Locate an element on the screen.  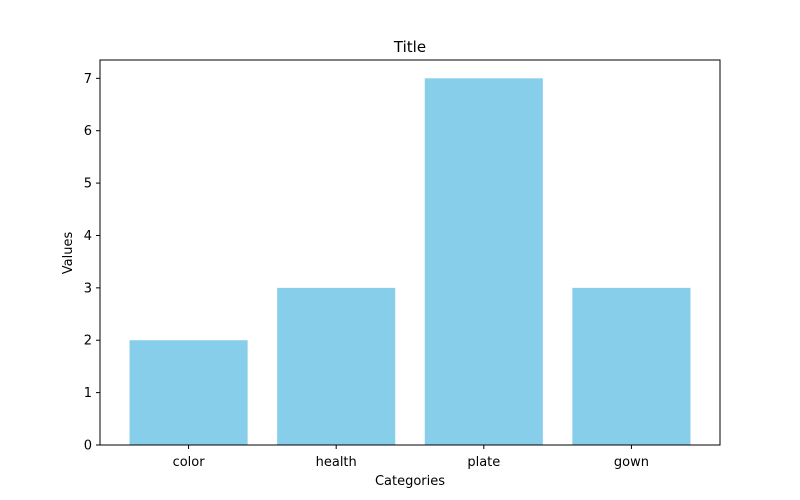
x-axis: color health plate gown is located at coordinates (411, 457).